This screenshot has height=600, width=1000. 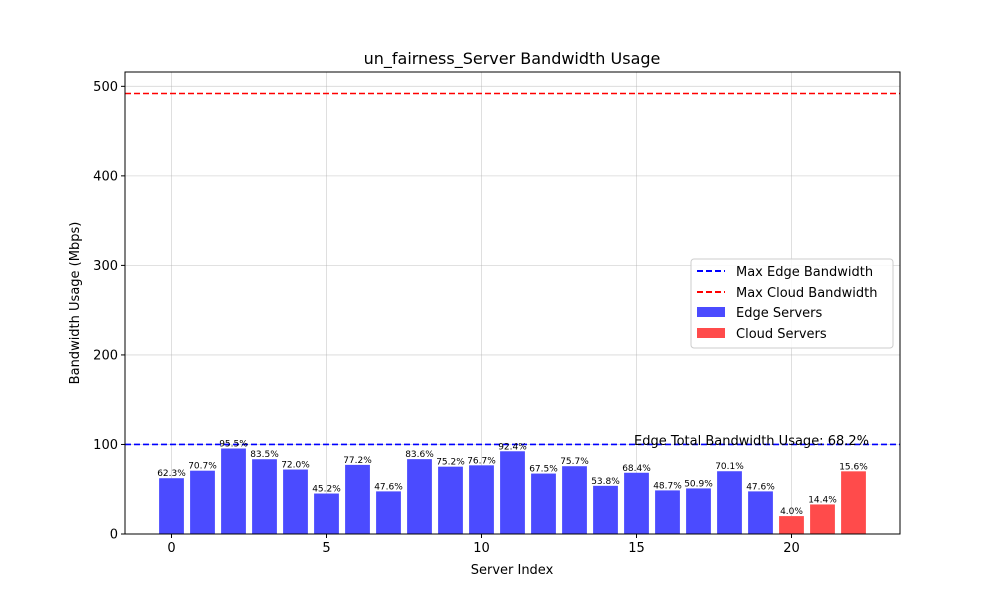 I want to click on bars-layer, so click(x=512, y=491).